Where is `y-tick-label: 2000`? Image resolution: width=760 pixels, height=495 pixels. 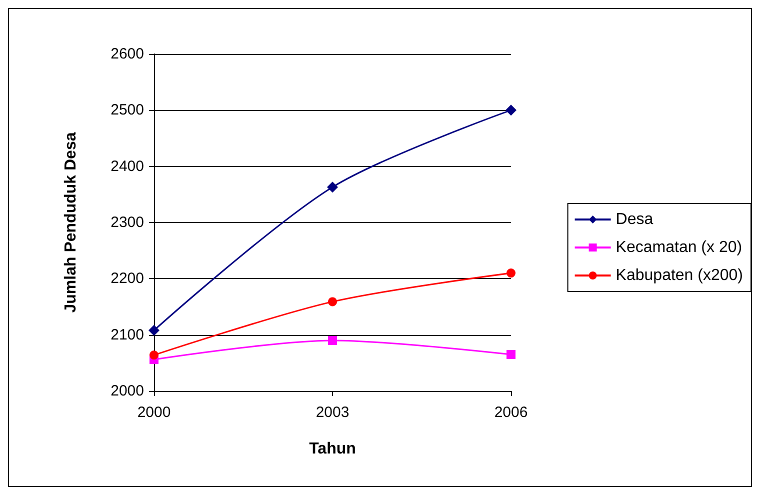
y-tick-label: 2000 is located at coordinates (127, 391).